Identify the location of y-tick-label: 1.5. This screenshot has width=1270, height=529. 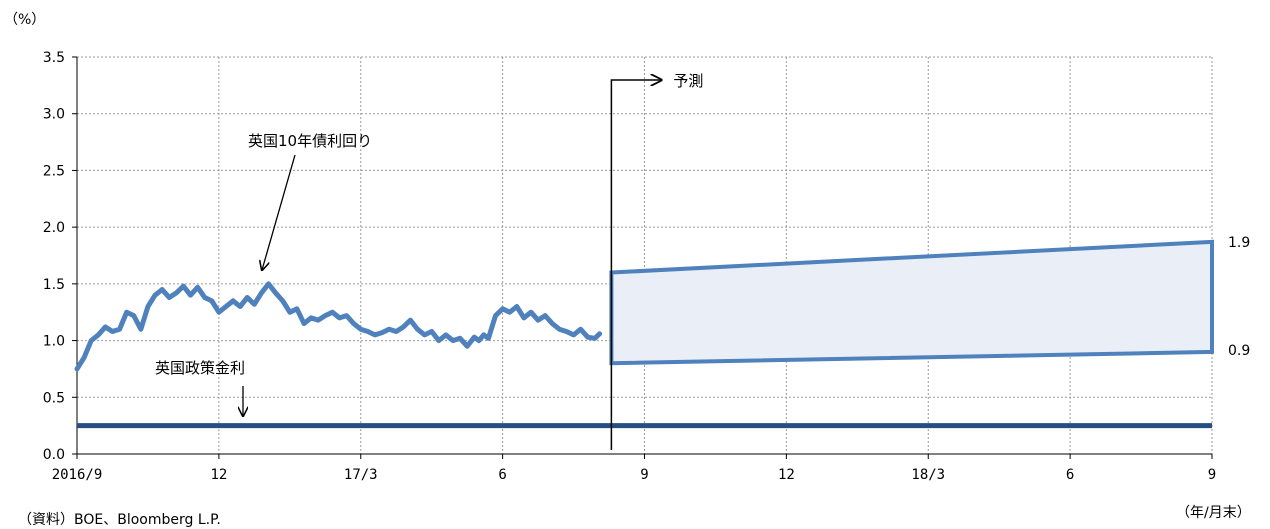
(54, 285).